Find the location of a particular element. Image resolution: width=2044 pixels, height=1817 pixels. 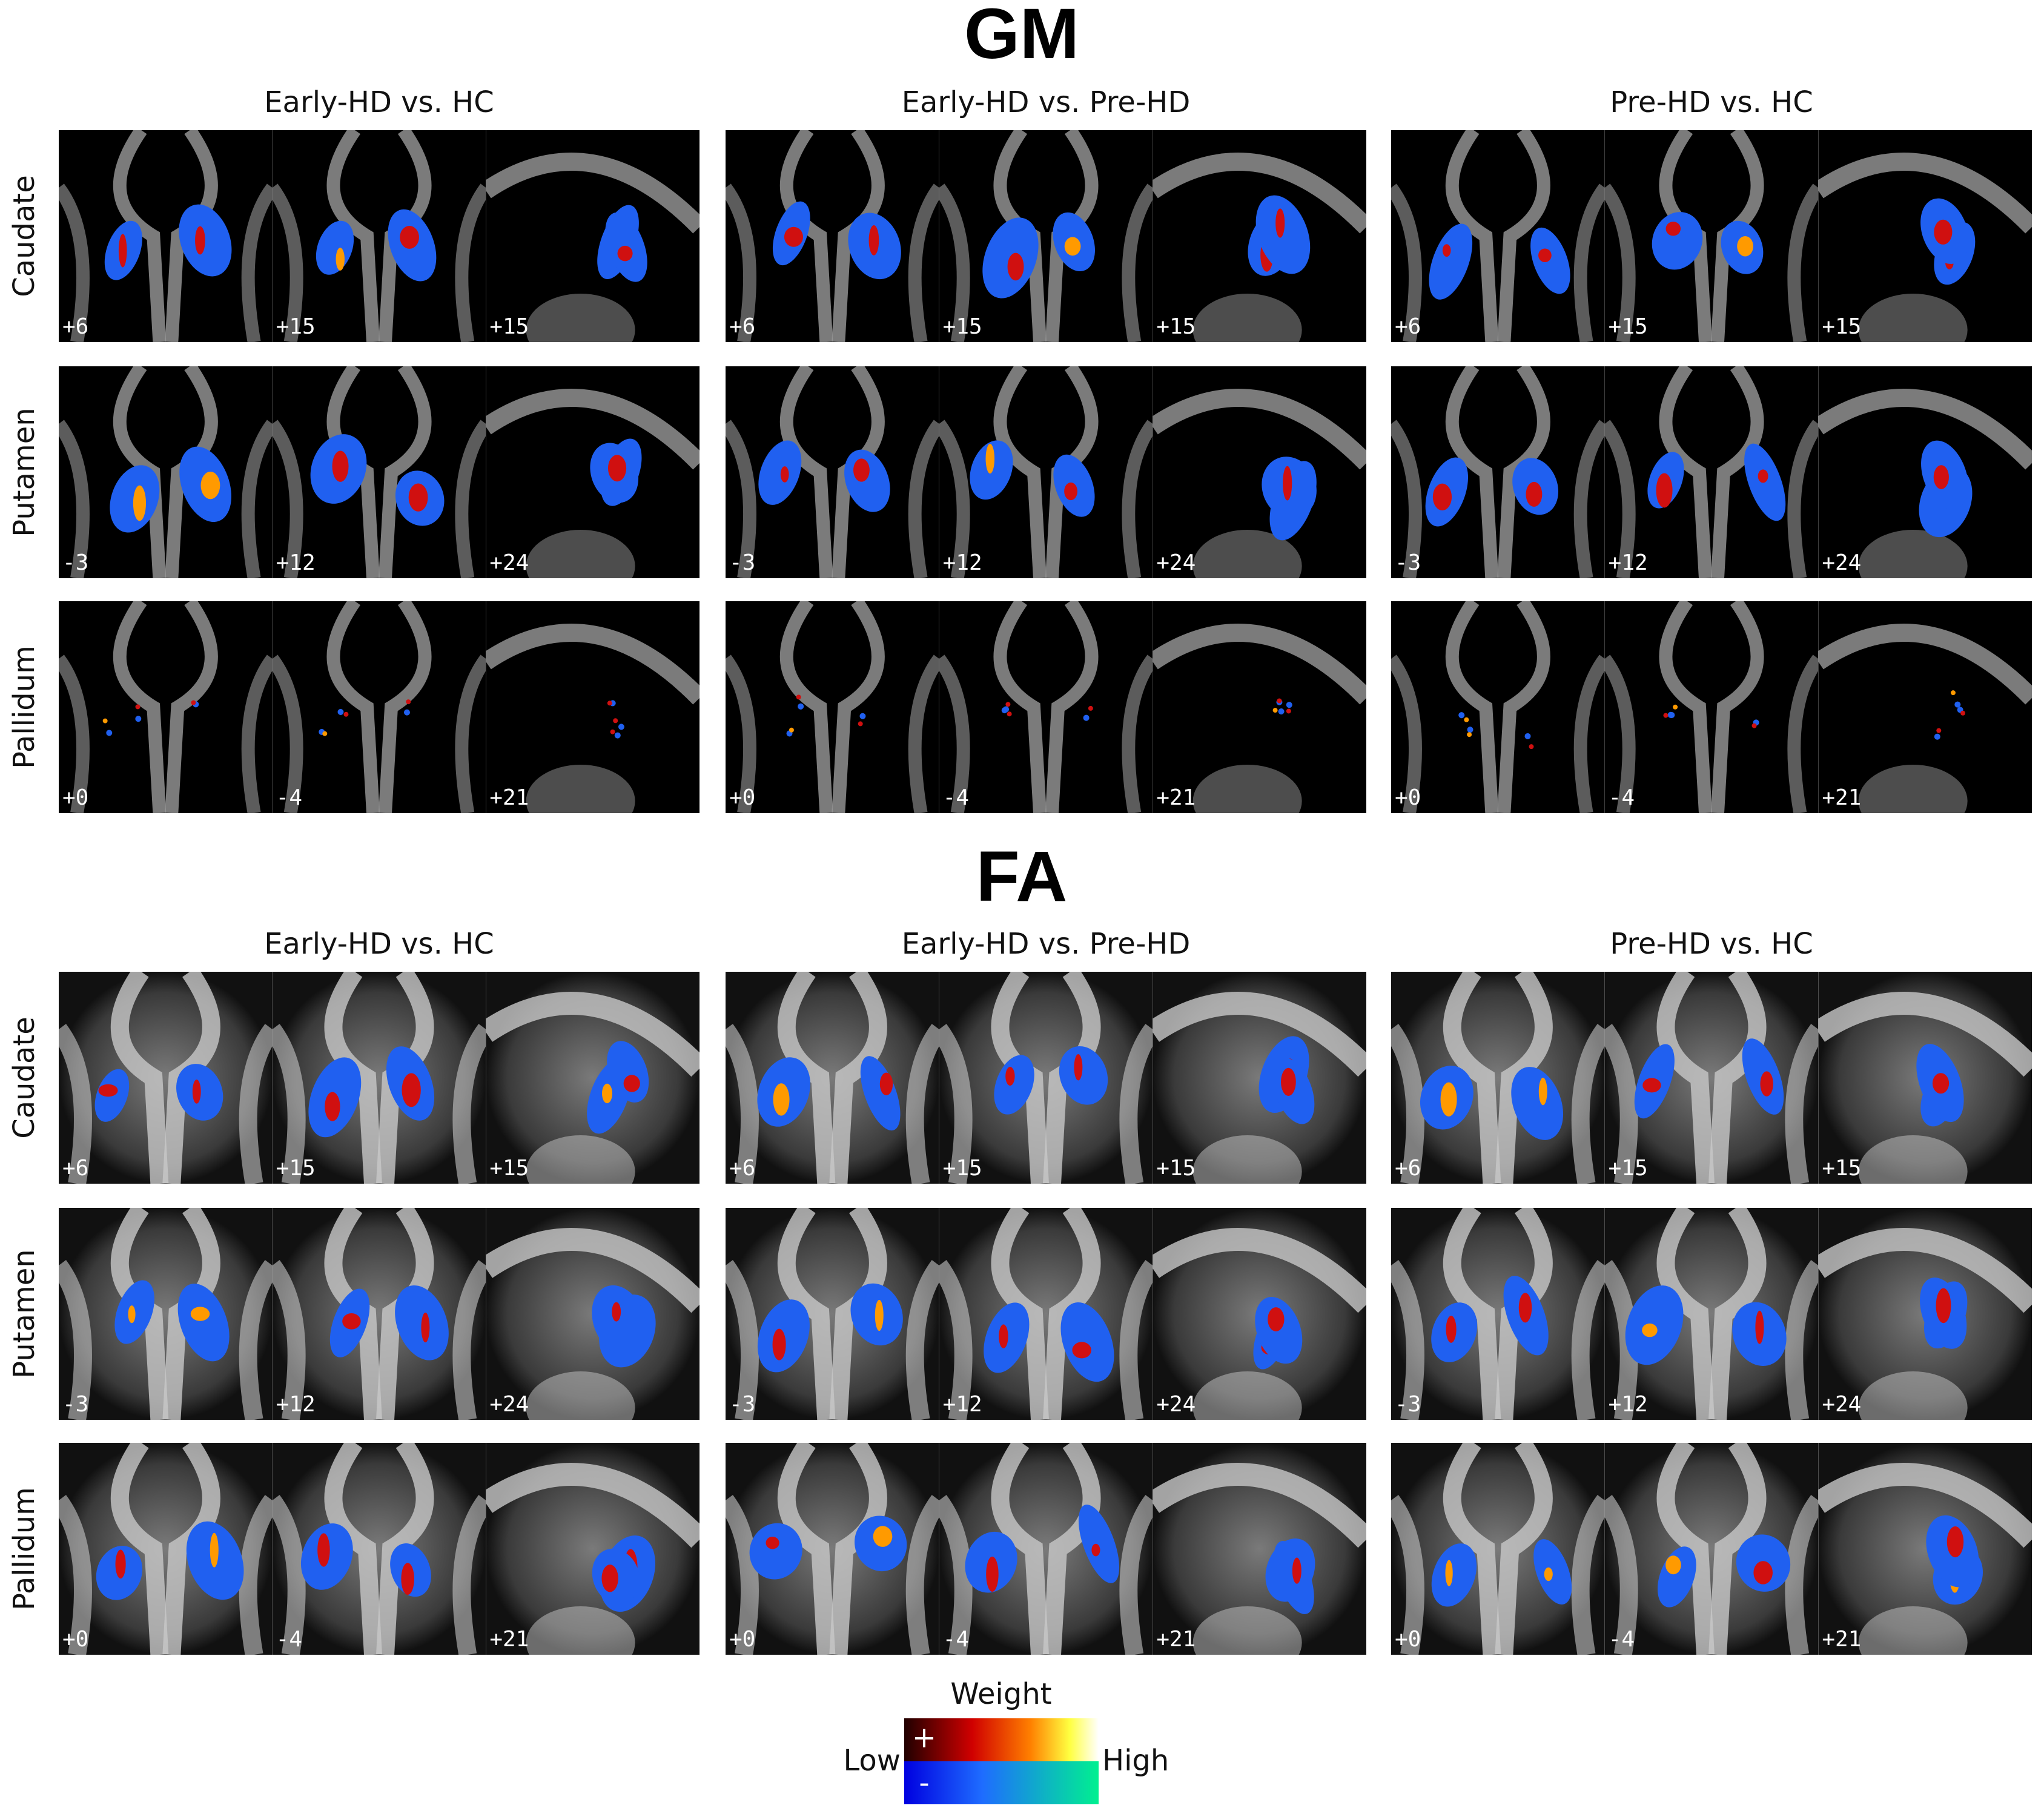

colorbar-plus: + is located at coordinates (924, 1738).